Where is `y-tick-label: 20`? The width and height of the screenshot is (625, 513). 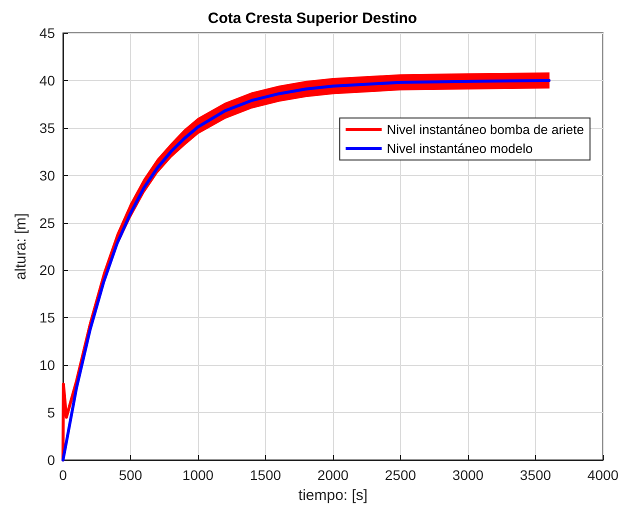
y-tick-label: 20 is located at coordinates (47, 270).